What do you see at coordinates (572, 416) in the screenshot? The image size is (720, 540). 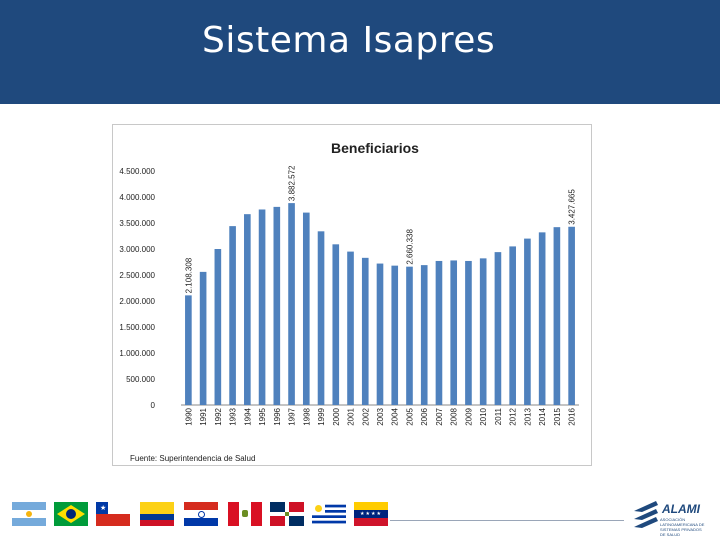 I see `x-tick-label: 2016` at bounding box center [572, 416].